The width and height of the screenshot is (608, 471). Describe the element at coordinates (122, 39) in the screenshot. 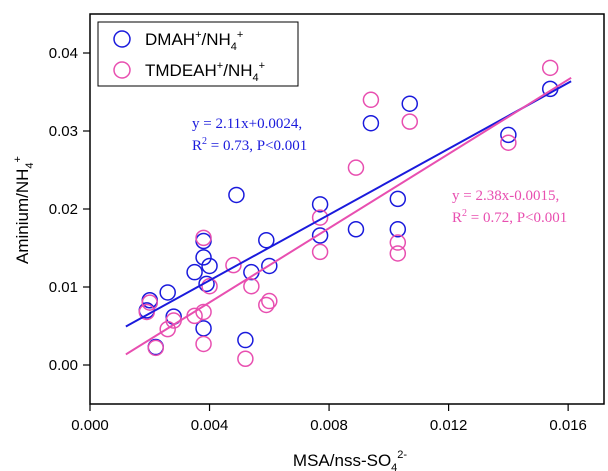

I see `legend-marker-dmah` at that location.